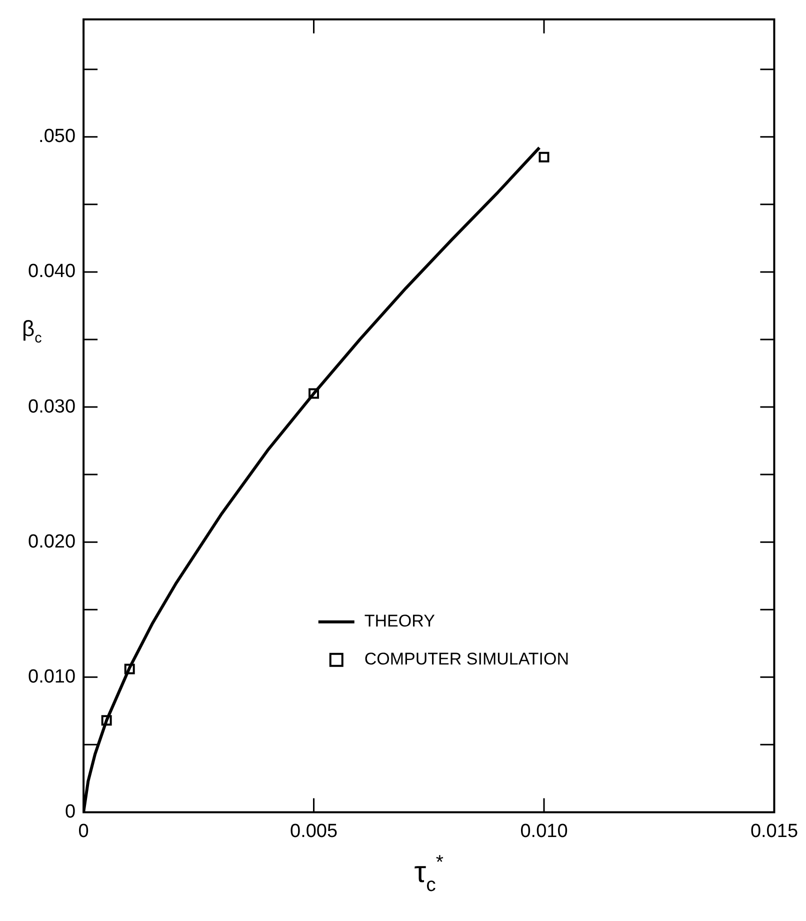  What do you see at coordinates (70, 811) in the screenshot?
I see `y-tick-label: 0` at bounding box center [70, 811].